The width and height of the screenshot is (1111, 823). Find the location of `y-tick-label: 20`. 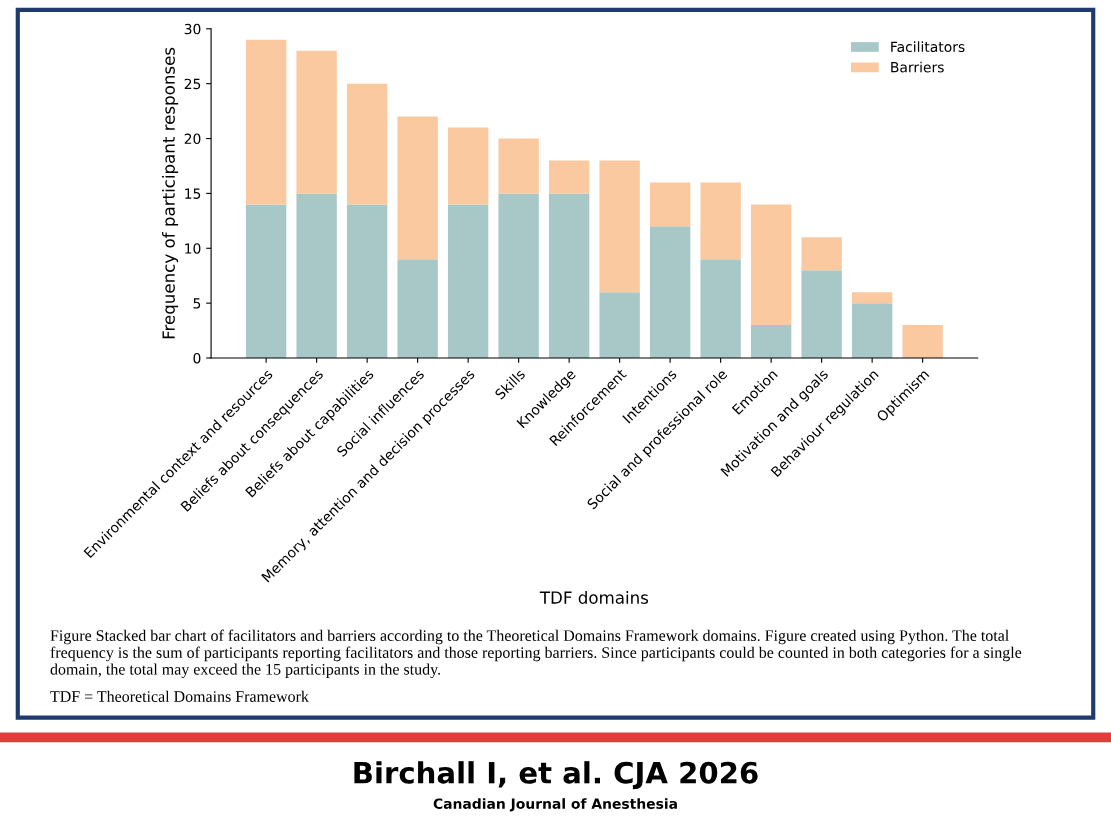

y-tick-label: 20 is located at coordinates (192, 139).